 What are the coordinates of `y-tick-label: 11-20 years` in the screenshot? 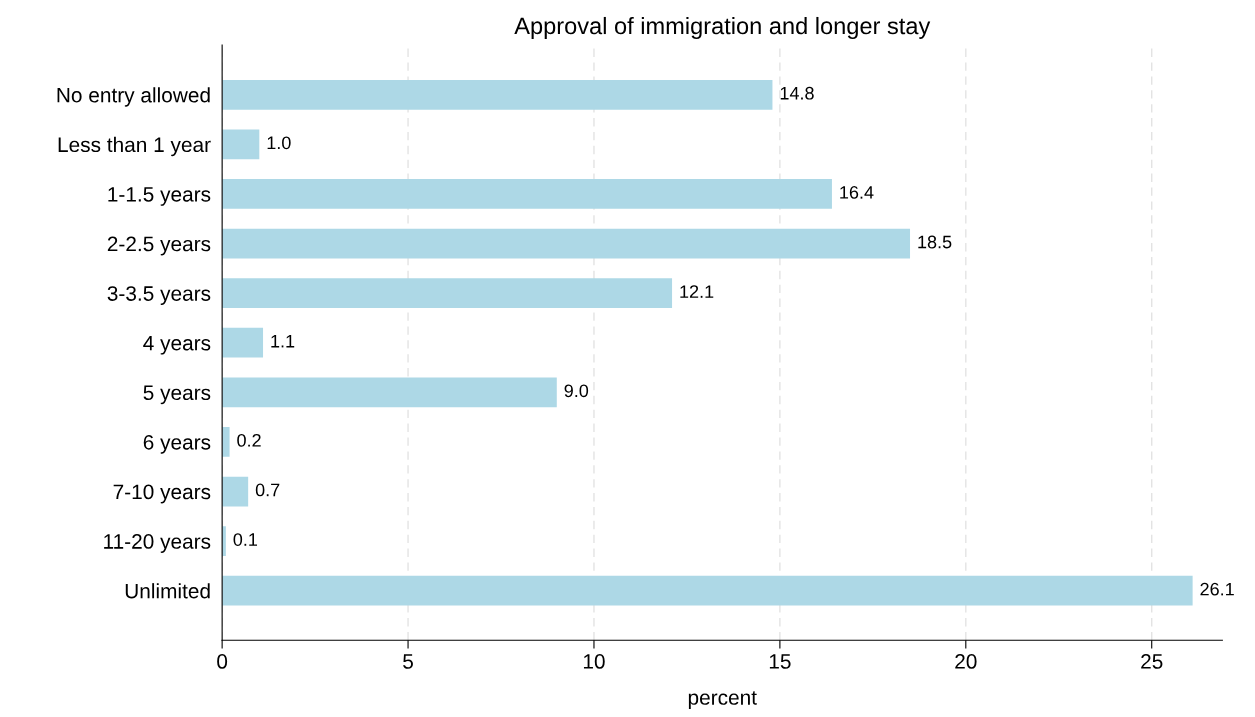 It's located at (157, 543).